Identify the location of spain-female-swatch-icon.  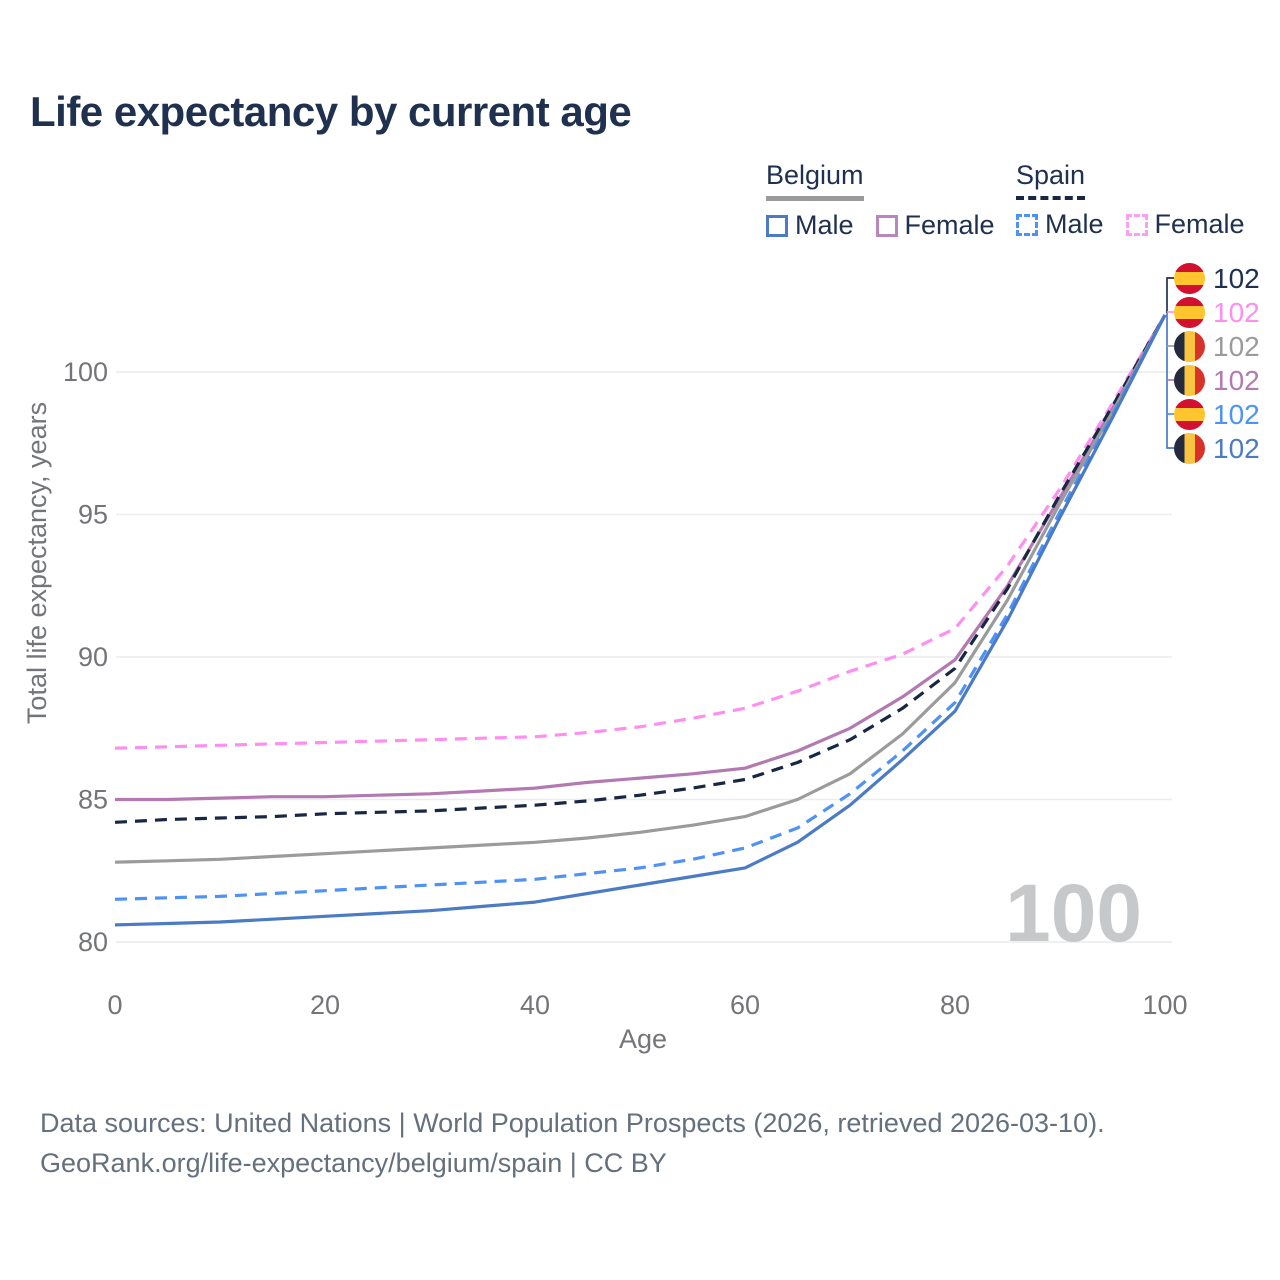
(1136, 224).